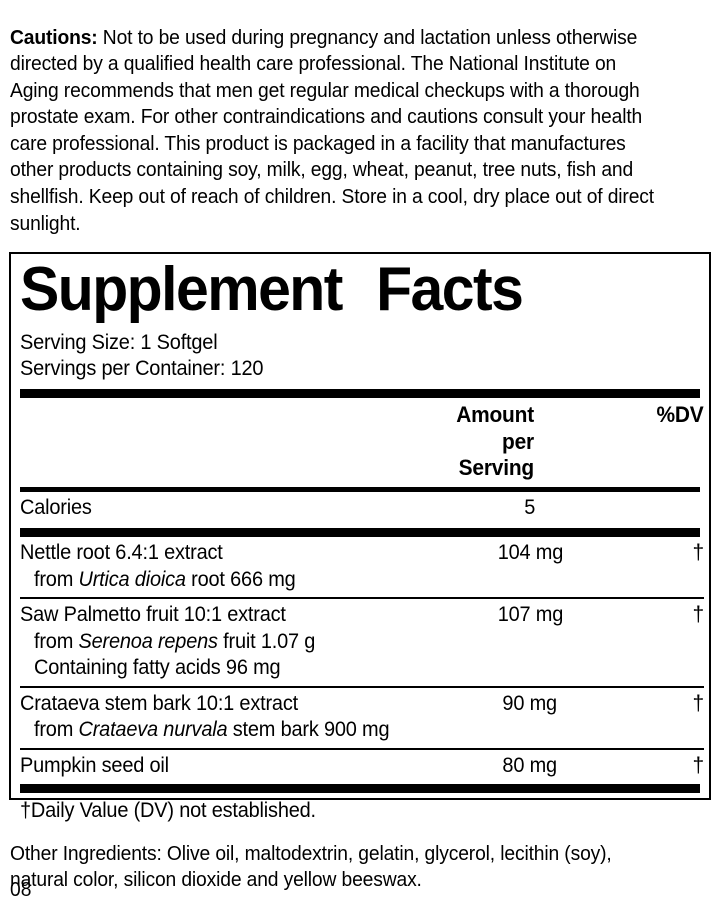  Describe the element at coordinates (153, 614) in the screenshot. I see `ingredient-name-text: Saw Palmetto fruit 10:1 extract` at that location.